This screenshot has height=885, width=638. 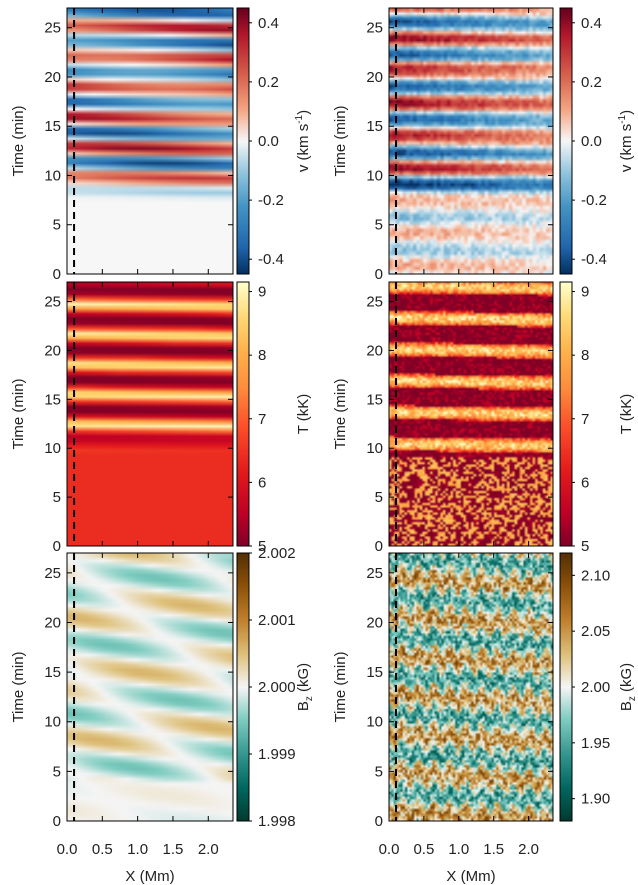 I want to click on colorbar-tick-label: 2.000, so click(x=277, y=687).